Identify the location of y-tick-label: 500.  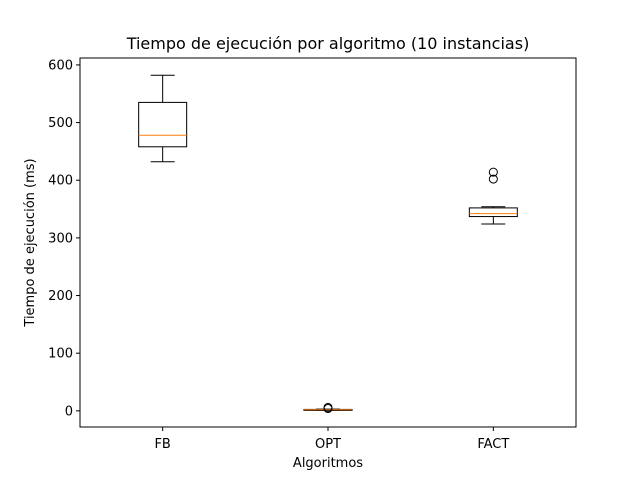
(60, 123).